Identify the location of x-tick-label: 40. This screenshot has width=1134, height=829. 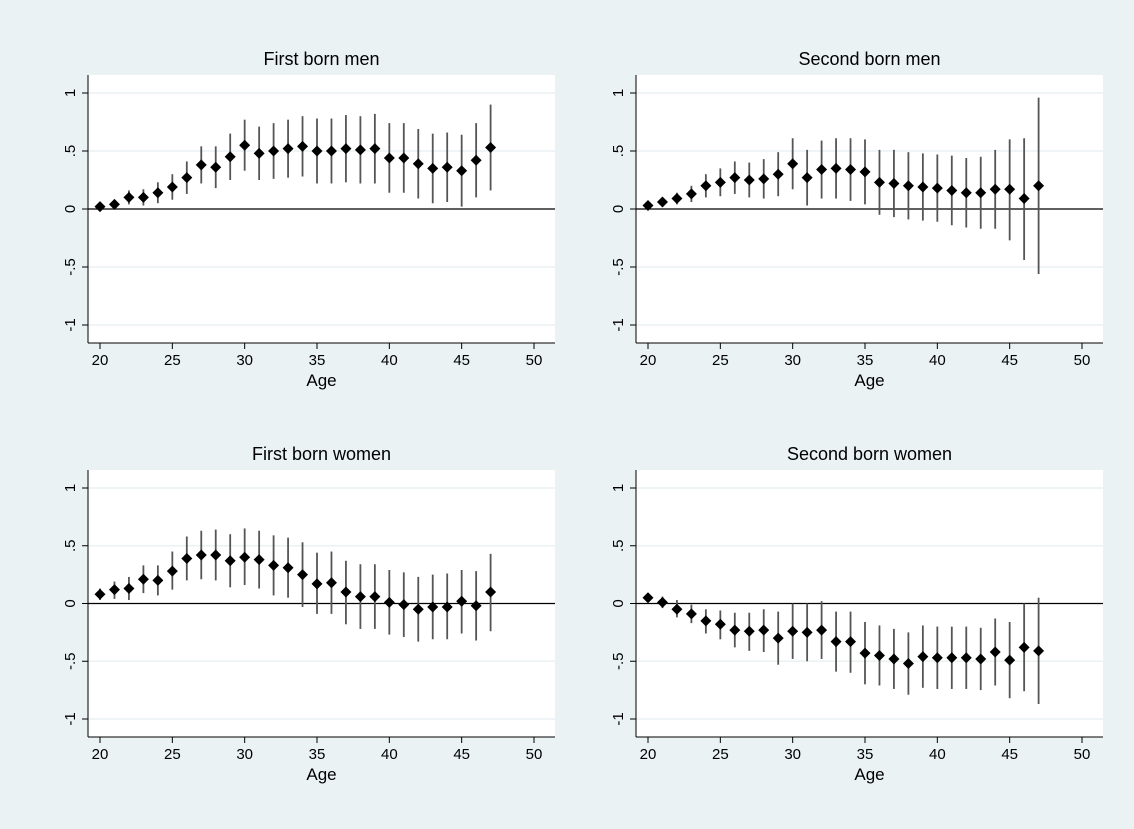
(389, 754).